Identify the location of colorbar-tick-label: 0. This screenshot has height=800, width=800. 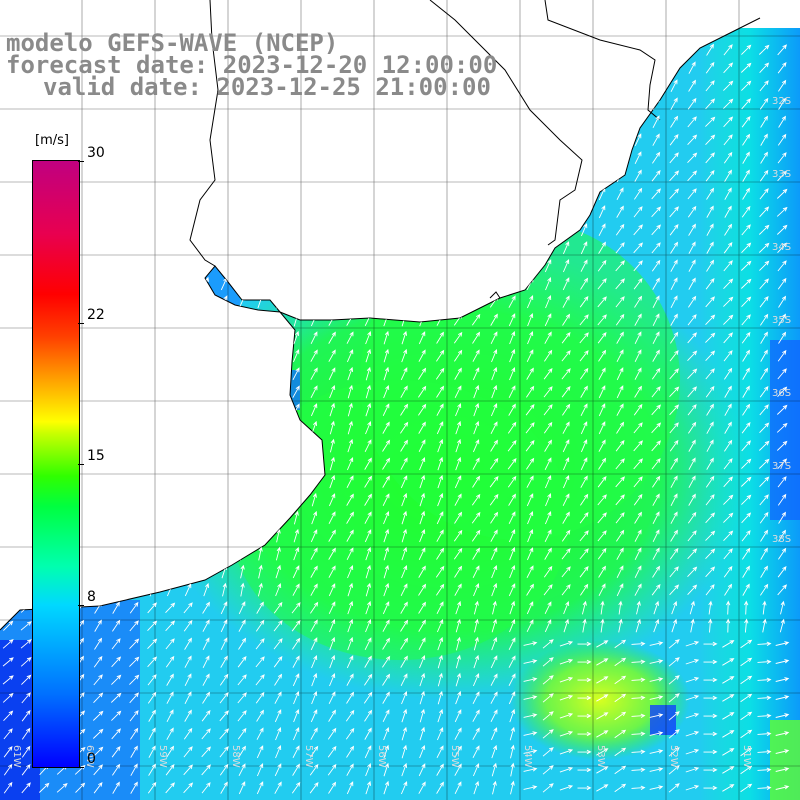
(91, 759).